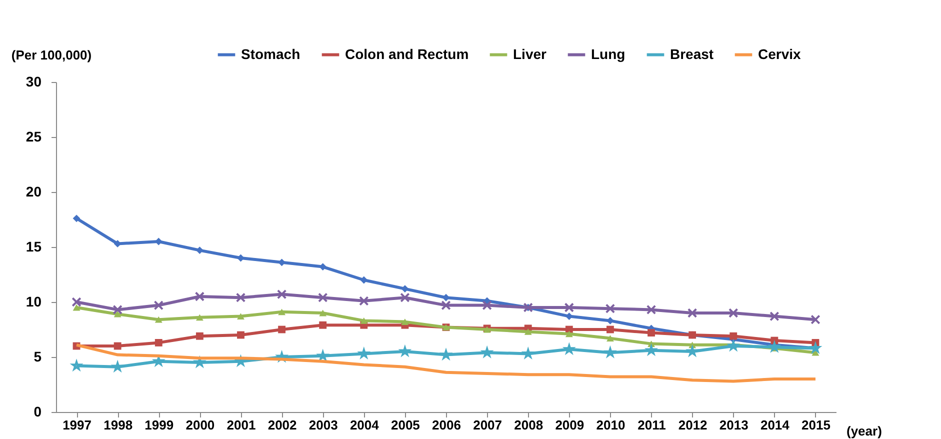  Describe the element at coordinates (34, 302) in the screenshot. I see `y-tick-label: 10` at that location.